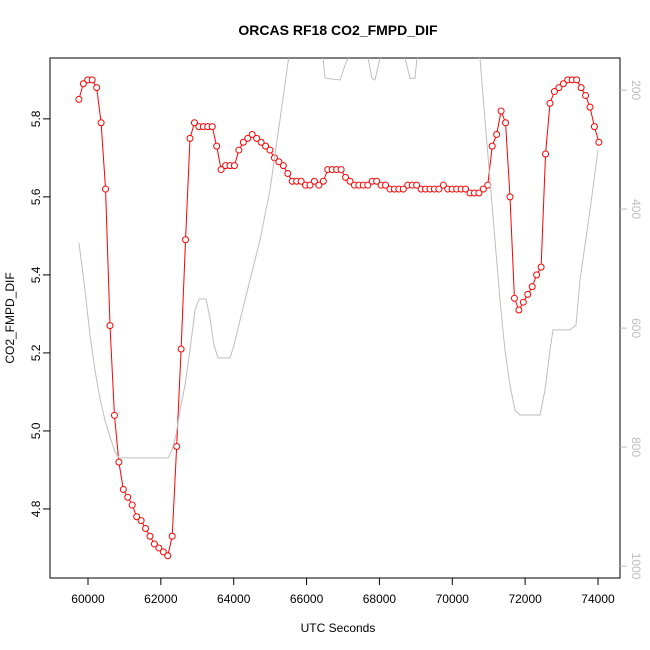  Describe the element at coordinates (36, 508) in the screenshot. I see `y-tick-label: 4.8` at that location.